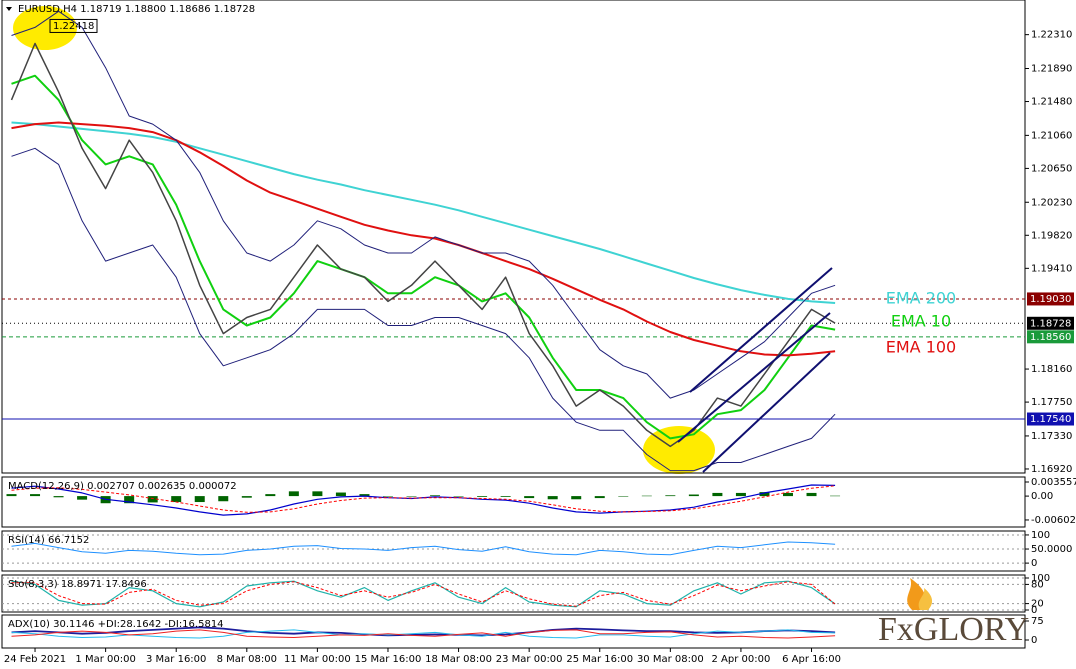  I want to click on legend-entry: EMA 100, so click(921, 347).